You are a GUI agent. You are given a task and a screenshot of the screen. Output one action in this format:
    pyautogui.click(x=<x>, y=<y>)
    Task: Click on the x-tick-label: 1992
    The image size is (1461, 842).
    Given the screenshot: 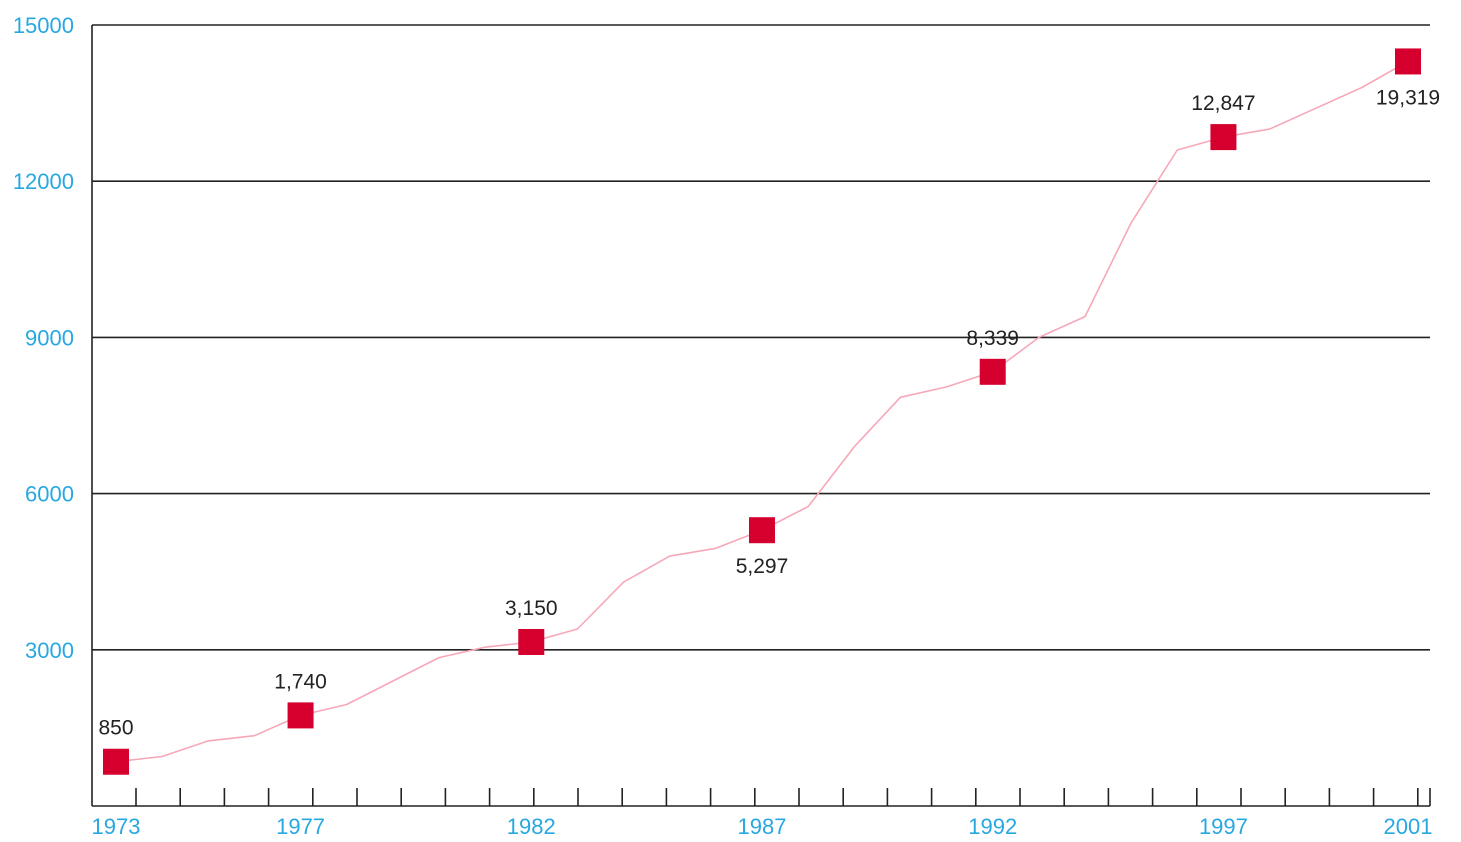 What is the action you would take?
    pyautogui.click(x=992, y=826)
    